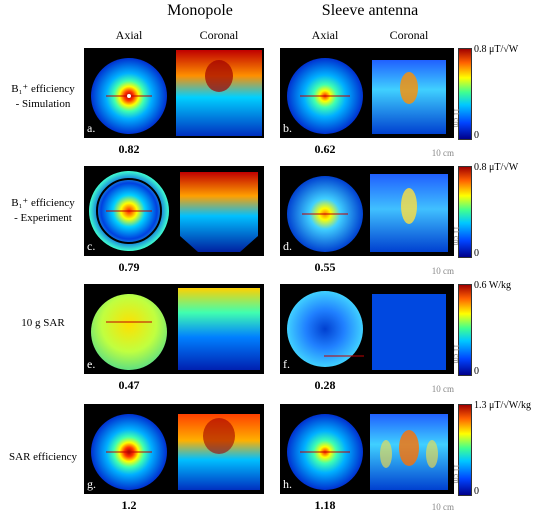 This screenshot has height=521, width=550. What do you see at coordinates (91, 128) in the screenshot?
I see `panel-label-a: a.` at bounding box center [91, 128].